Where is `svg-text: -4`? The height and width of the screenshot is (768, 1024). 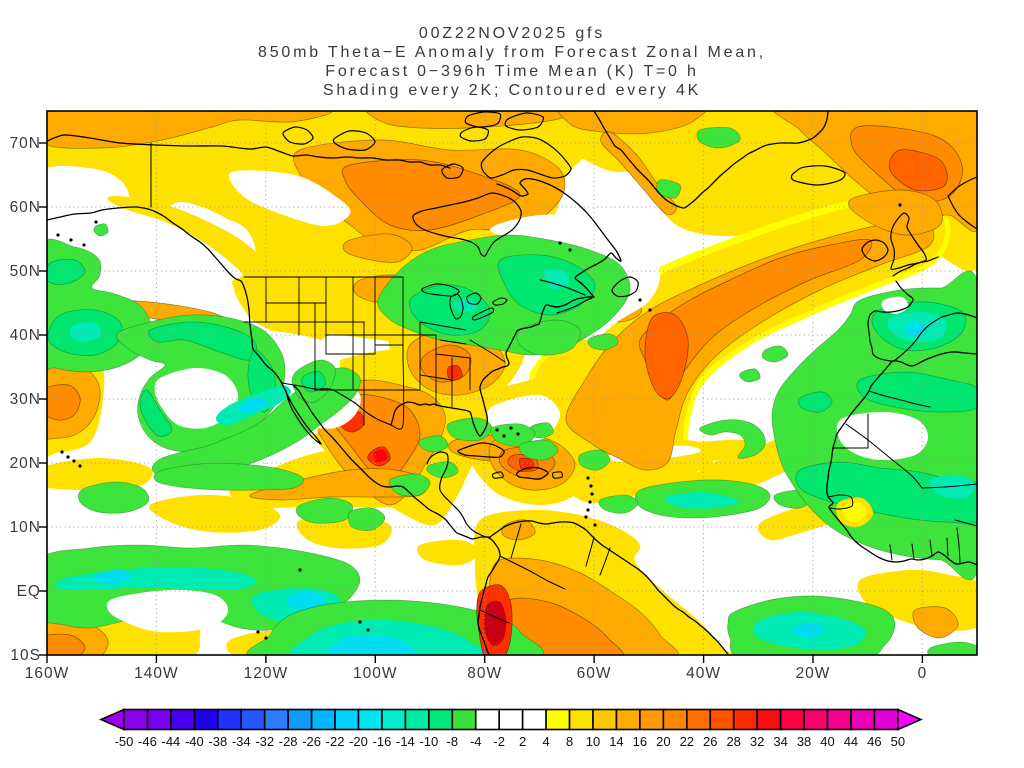
svg-text: -4 is located at coordinates (476, 741).